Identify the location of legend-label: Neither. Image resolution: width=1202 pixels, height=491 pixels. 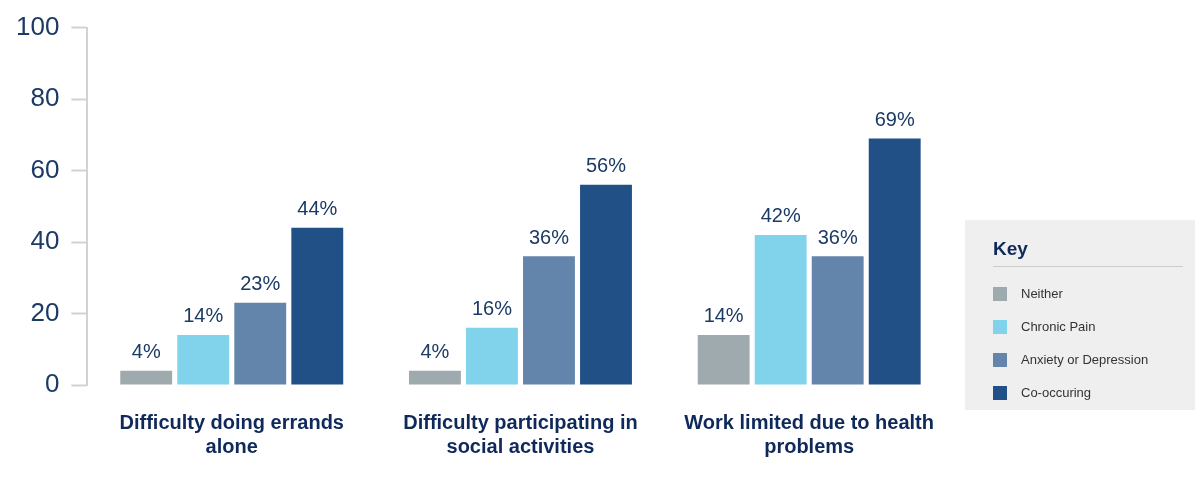
(1042, 293).